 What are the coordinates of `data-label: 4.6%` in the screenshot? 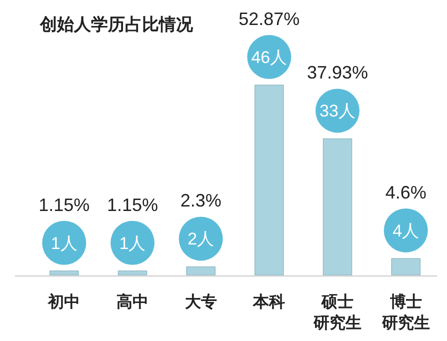 It's located at (405, 192).